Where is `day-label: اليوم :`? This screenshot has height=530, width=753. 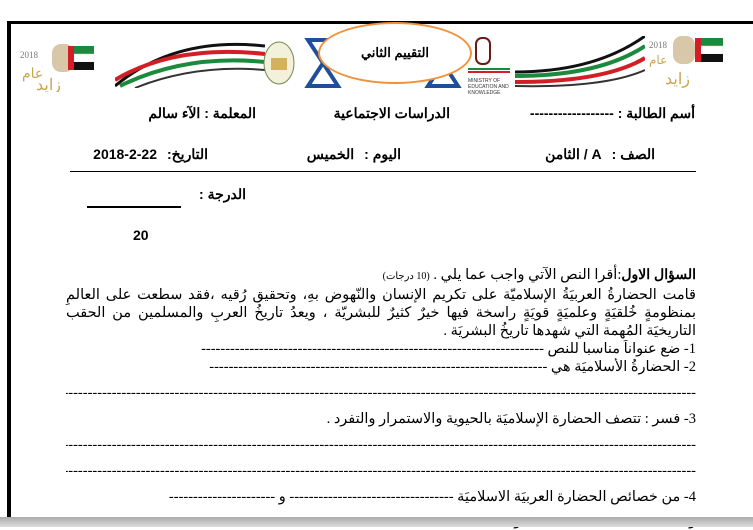
day-label: اليوم : is located at coordinates (382, 154).